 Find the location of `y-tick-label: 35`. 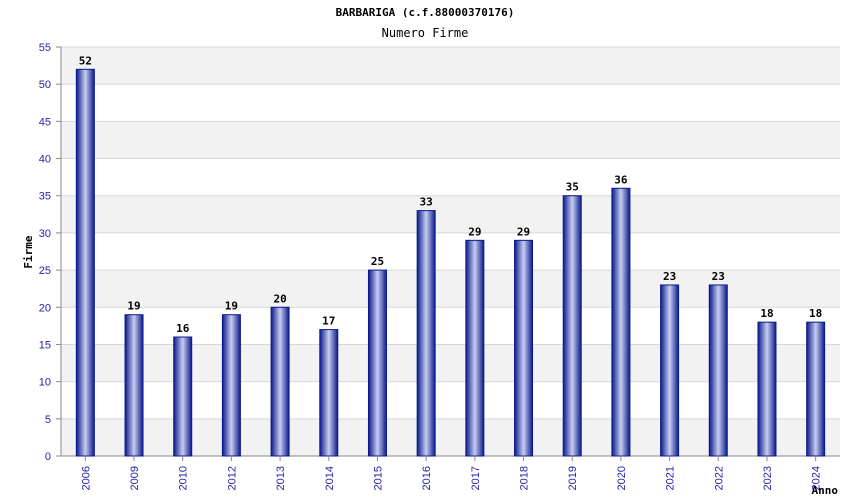

y-tick-label: 35 is located at coordinates (45, 197).